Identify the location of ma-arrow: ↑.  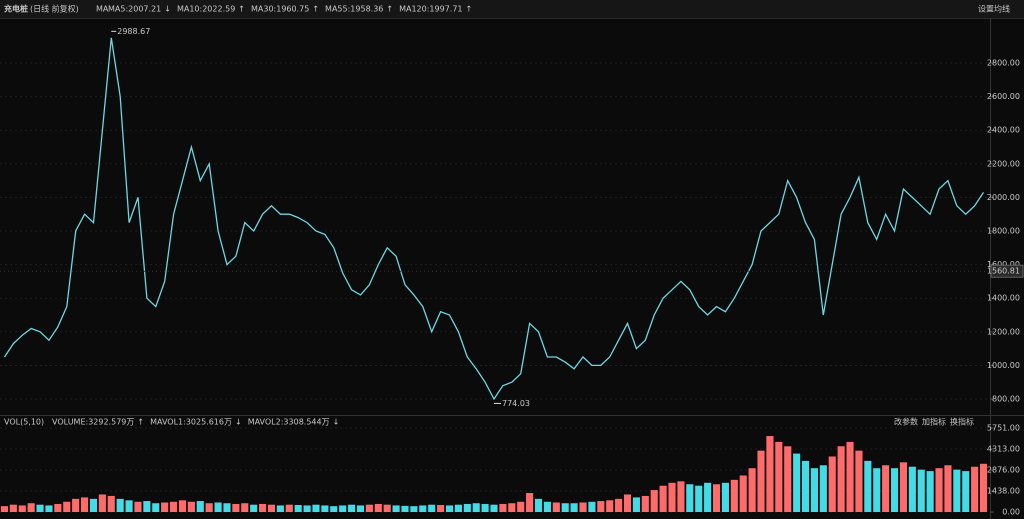
(389, 9).